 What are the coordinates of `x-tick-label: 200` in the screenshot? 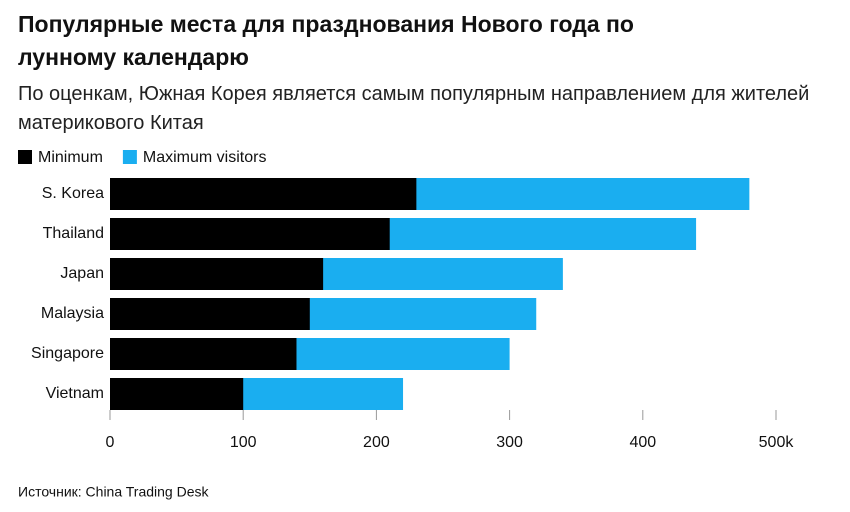 It's located at (376, 442).